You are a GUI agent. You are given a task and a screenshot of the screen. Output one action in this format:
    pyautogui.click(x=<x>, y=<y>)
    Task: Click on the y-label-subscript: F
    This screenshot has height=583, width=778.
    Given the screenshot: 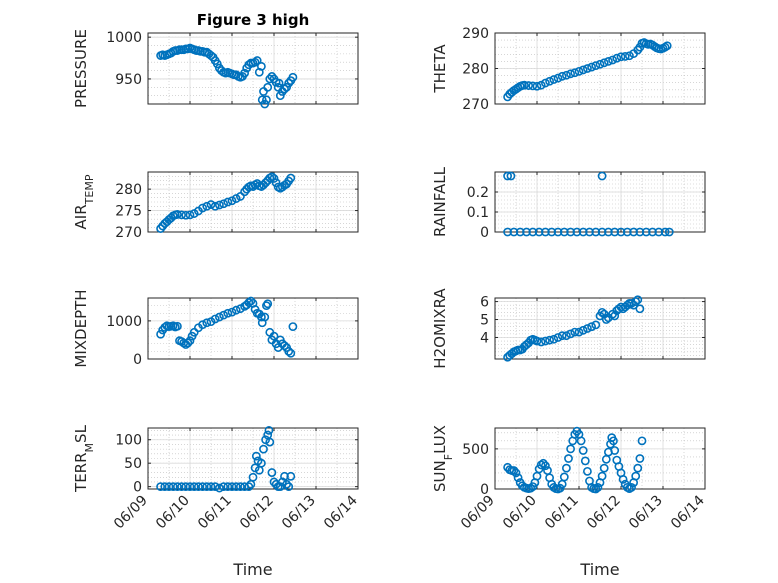 What is the action you would take?
    pyautogui.click(x=448, y=457)
    